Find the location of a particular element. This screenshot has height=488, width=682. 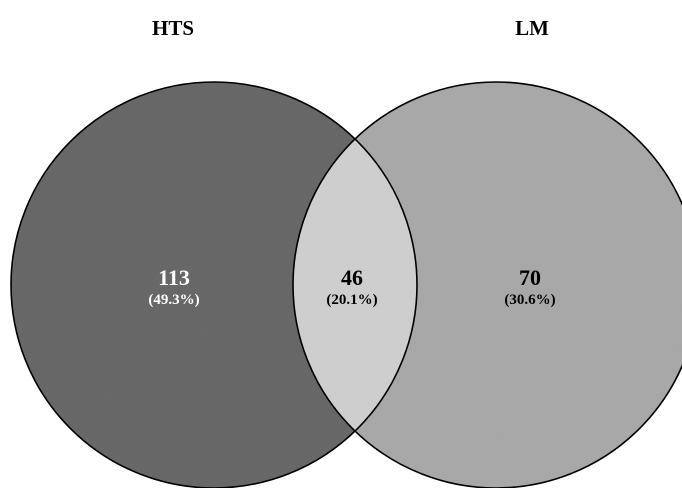

right-only-count: 70 is located at coordinates (530, 277).